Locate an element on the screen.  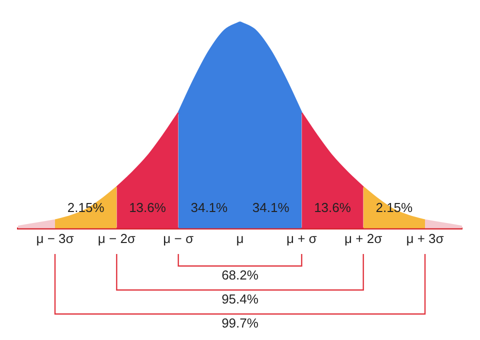
x-tick-label: μ + 2σ is located at coordinates (363, 238).